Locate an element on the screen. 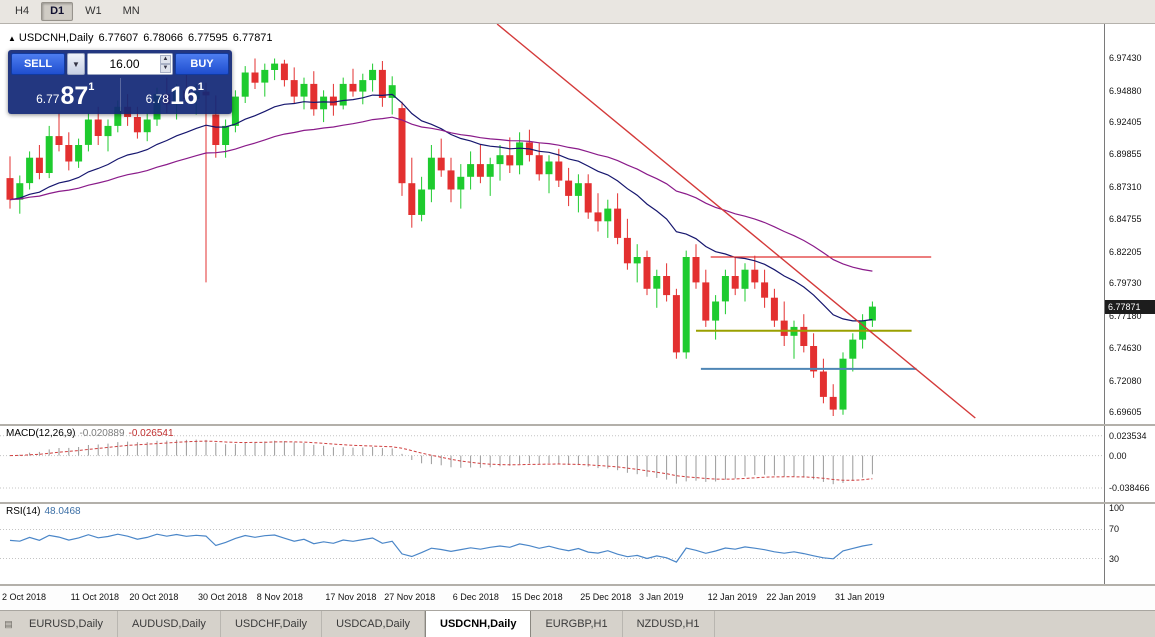  tab-usdcnh-daily: USDCNH,Daily is located at coordinates (478, 624).